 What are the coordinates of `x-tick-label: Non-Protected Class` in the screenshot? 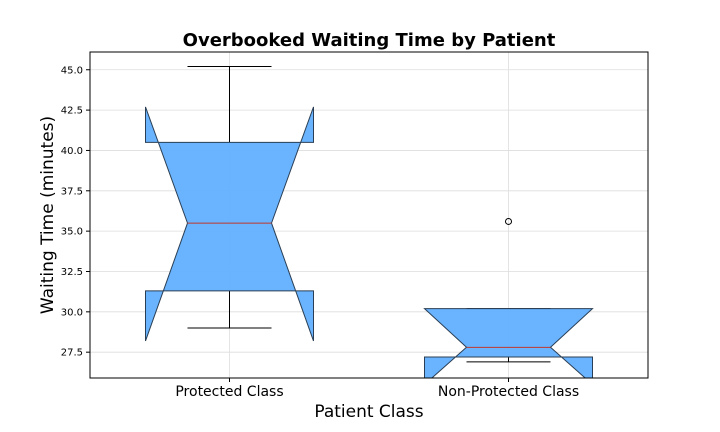 It's located at (508, 392).